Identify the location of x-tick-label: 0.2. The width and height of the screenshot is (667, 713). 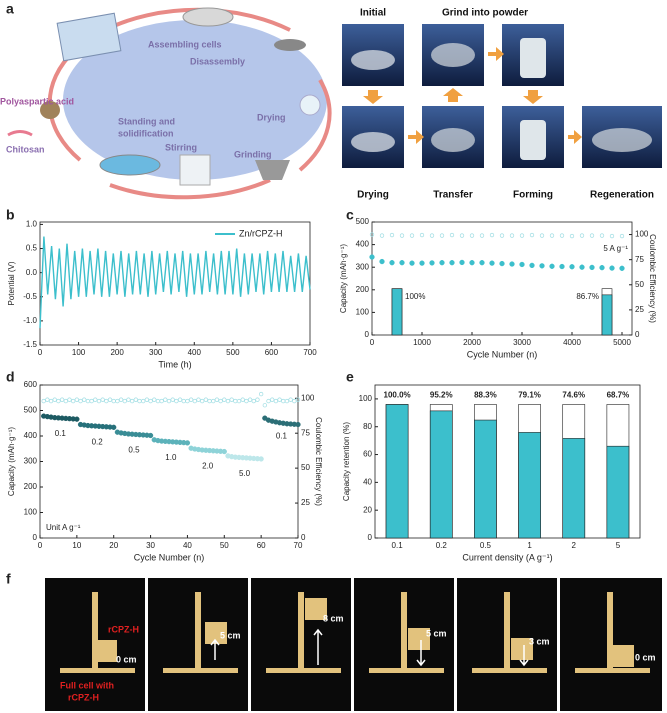
(442, 545).